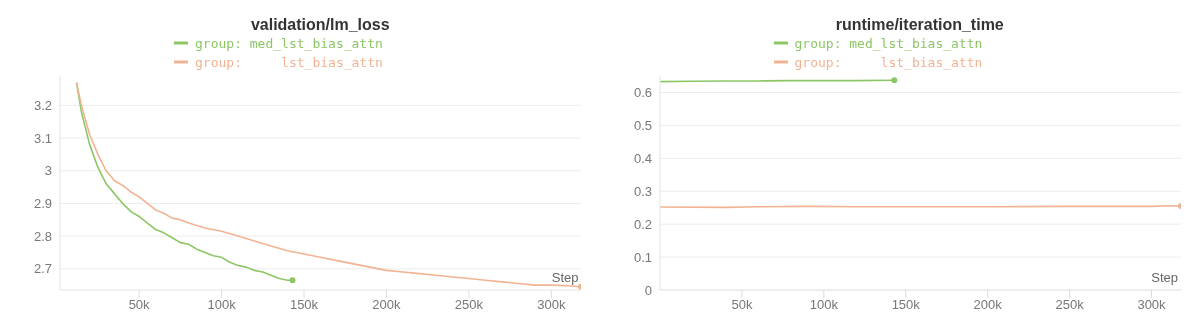 Image resolution: width=1200 pixels, height=326 pixels. What do you see at coordinates (42, 269) in the screenshot?
I see `y-tick-label: 2.7` at bounding box center [42, 269].